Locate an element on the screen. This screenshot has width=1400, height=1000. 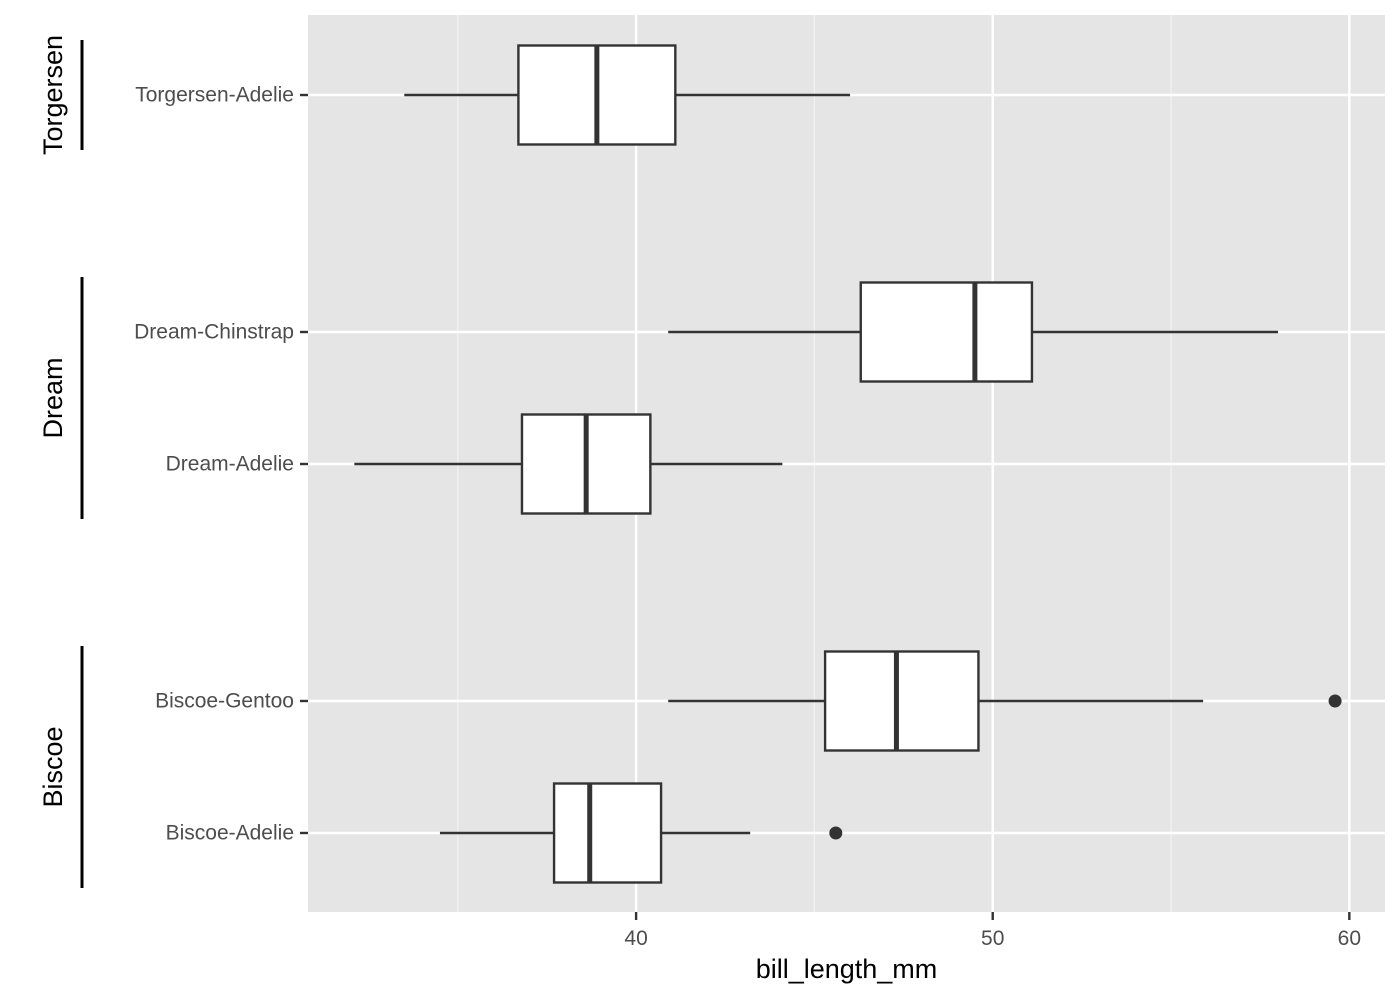
box-dream-chinstrap is located at coordinates (973, 332).